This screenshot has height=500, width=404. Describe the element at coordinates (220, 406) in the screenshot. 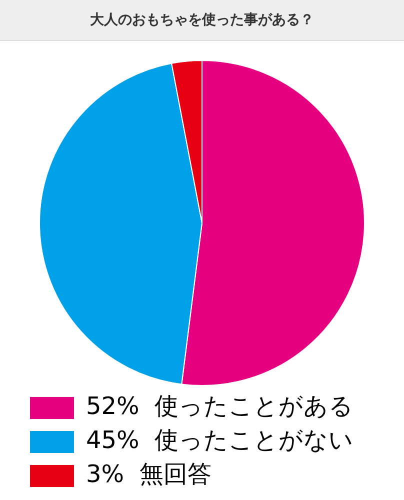

I see `legend-label: 52% 使ったことがある` at that location.